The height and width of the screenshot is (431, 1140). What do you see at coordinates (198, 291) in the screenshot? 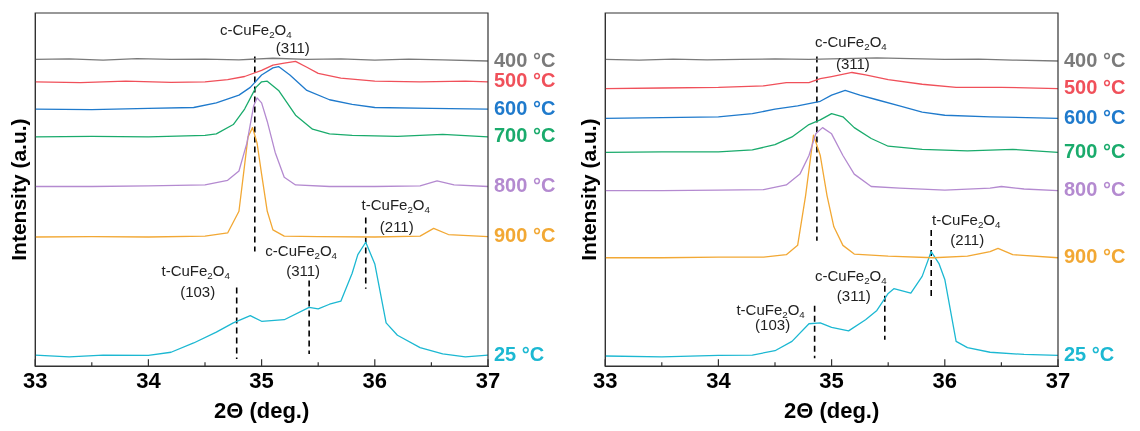
I see `annotation: (103)` at bounding box center [198, 291].